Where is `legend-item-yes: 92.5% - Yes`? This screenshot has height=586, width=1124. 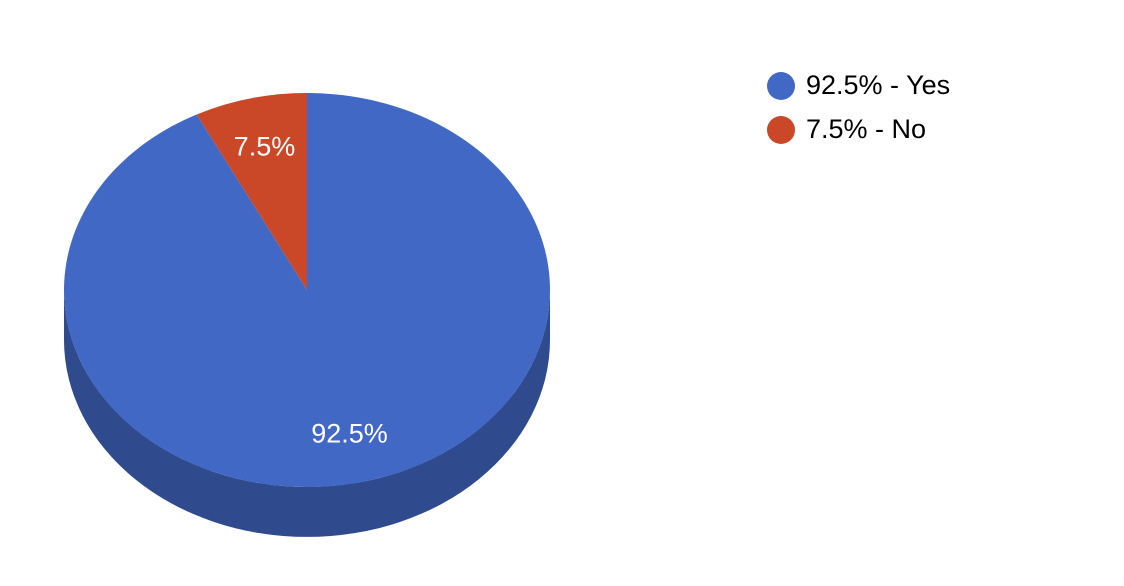
legend-item-yes: 92.5% - Yes is located at coordinates (858, 85).